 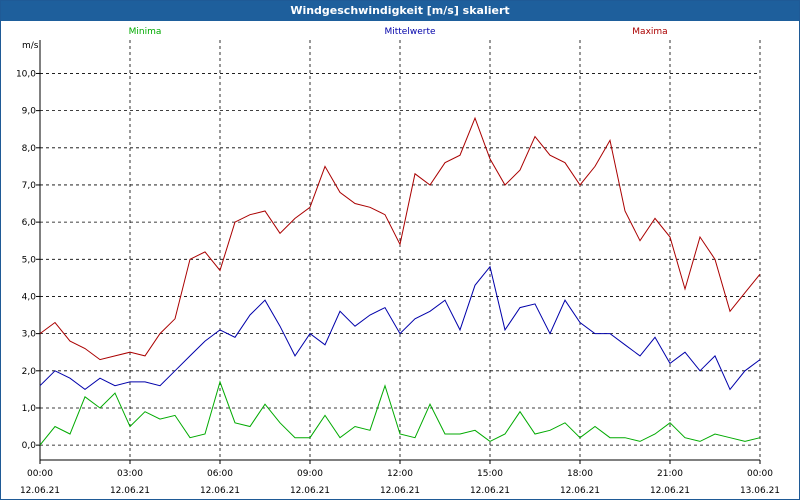 What do you see at coordinates (29, 335) in the screenshot?
I see `y-tick-label: 3,0` at bounding box center [29, 335].